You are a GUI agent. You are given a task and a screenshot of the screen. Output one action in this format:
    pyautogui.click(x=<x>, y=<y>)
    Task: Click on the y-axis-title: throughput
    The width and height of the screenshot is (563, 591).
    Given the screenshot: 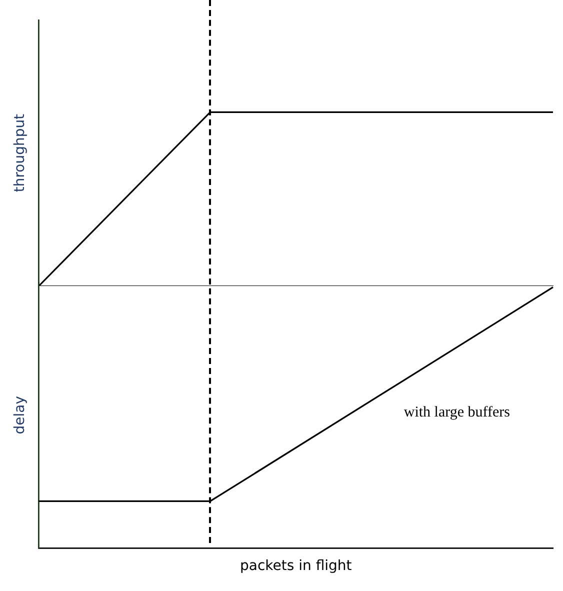 What is the action you would take?
    pyautogui.click(x=20, y=152)
    